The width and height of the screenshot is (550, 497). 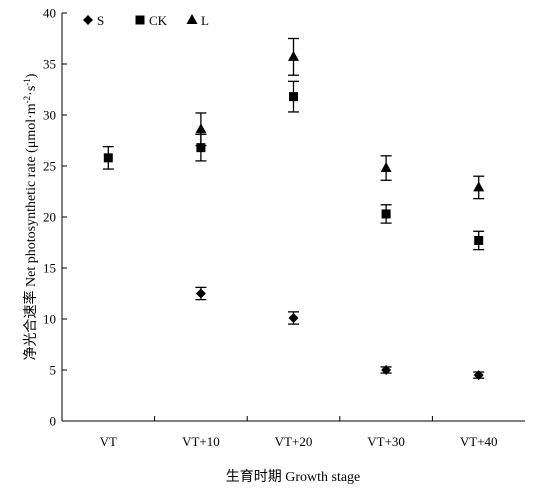 What do you see at coordinates (158, 20) in the screenshot?
I see `legend-label: CK` at bounding box center [158, 20].